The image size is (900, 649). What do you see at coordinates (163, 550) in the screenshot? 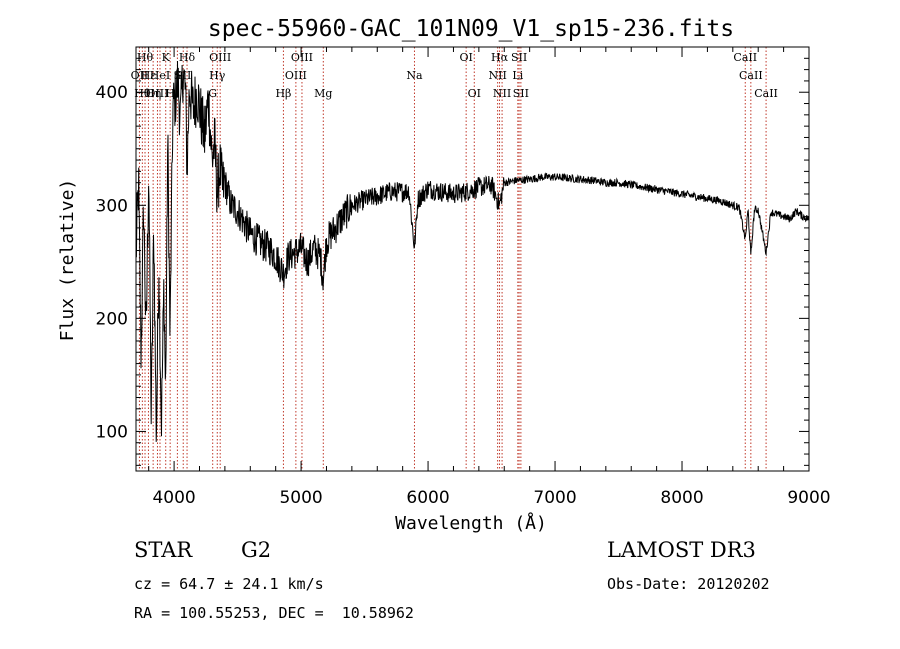
I see `object-type: STAR` at bounding box center [163, 550].